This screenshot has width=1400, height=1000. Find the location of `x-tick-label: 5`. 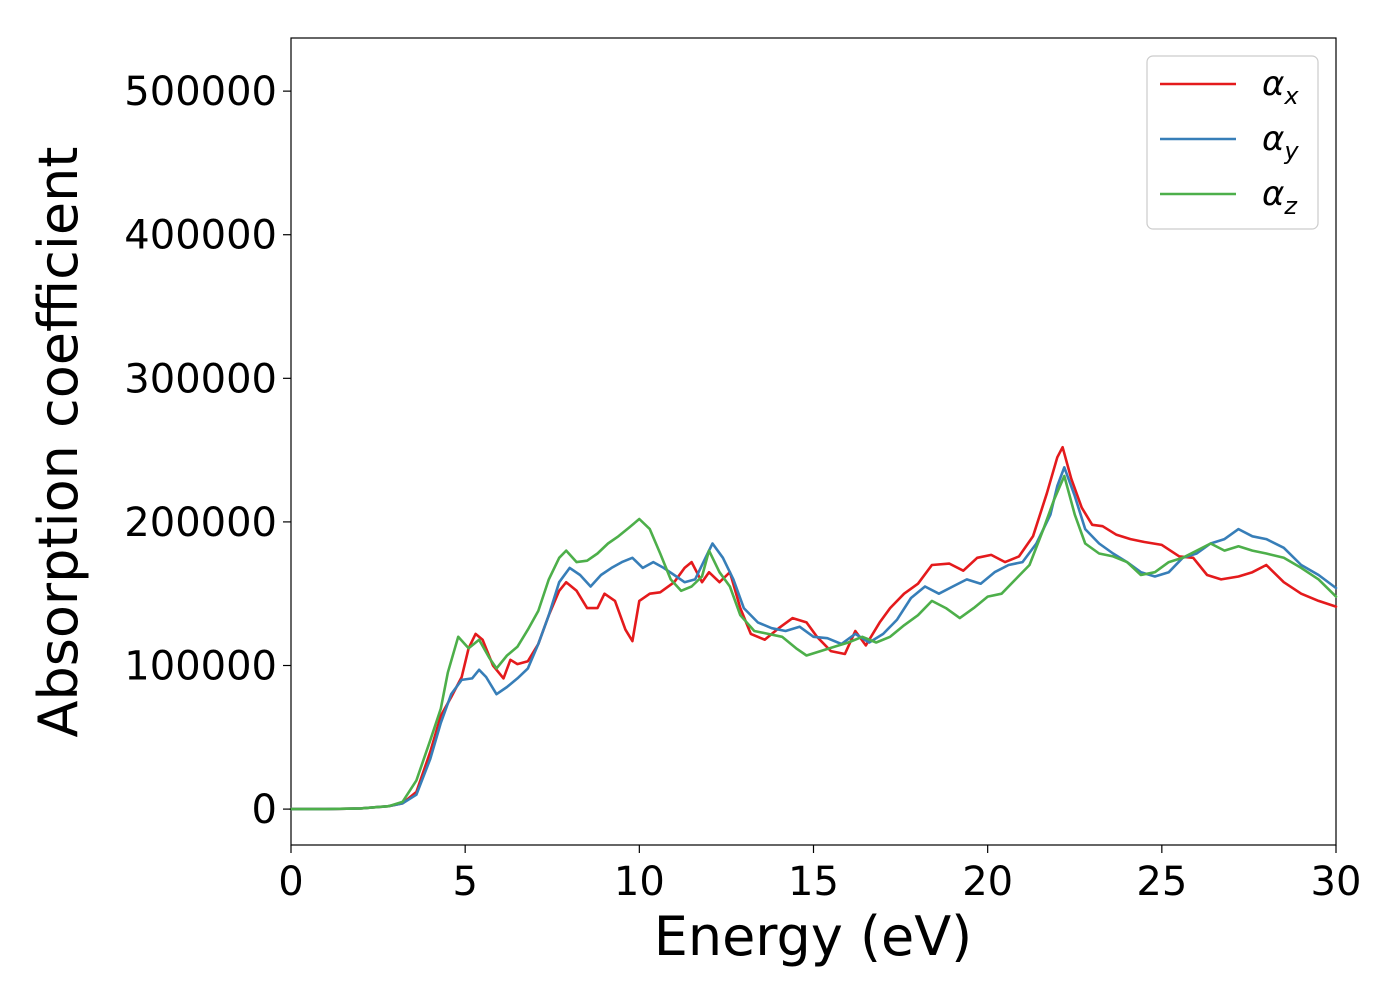

x-tick-label: 5 is located at coordinates (464, 882).